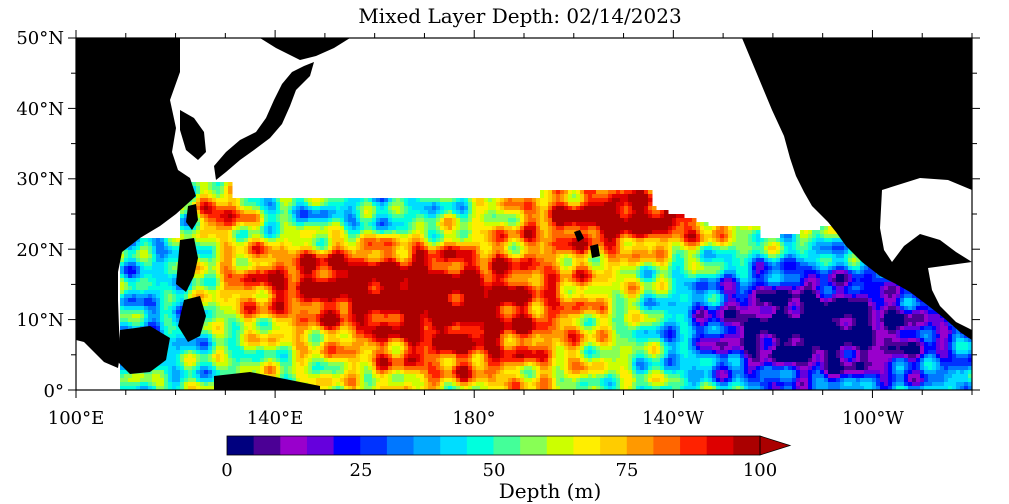 This screenshot has width=1009, height=504. What do you see at coordinates (264, 121) in the screenshot?
I see `land-japan` at bounding box center [264, 121].